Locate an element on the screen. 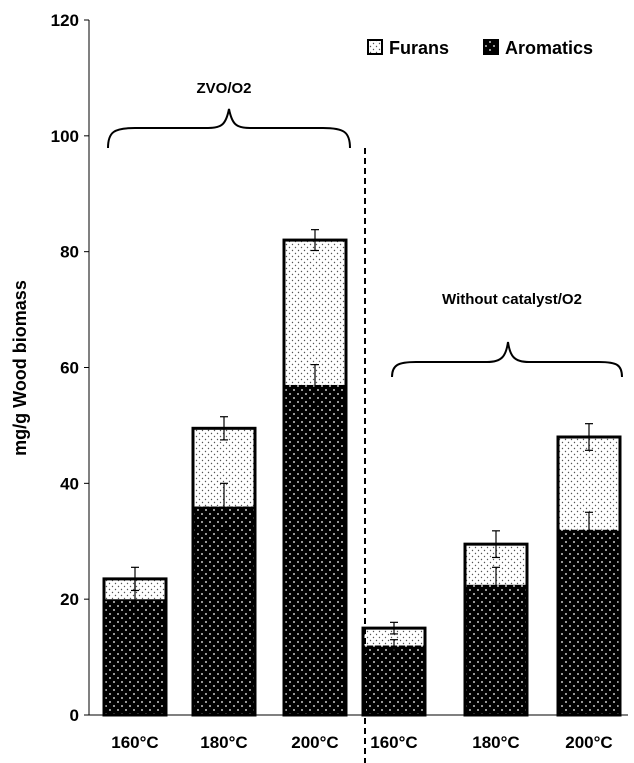  legend: Furans Aromatics is located at coordinates (480, 48).